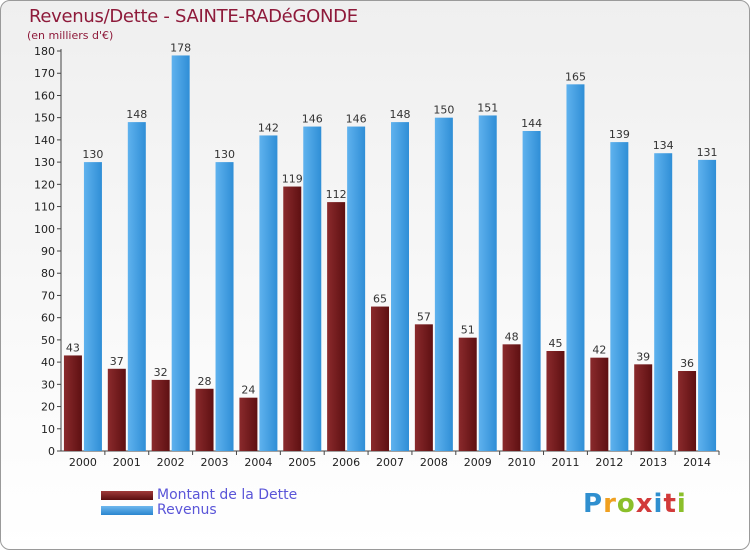  Describe the element at coordinates (478, 462) in the screenshot. I see `x-tick-label: 2009` at that location.